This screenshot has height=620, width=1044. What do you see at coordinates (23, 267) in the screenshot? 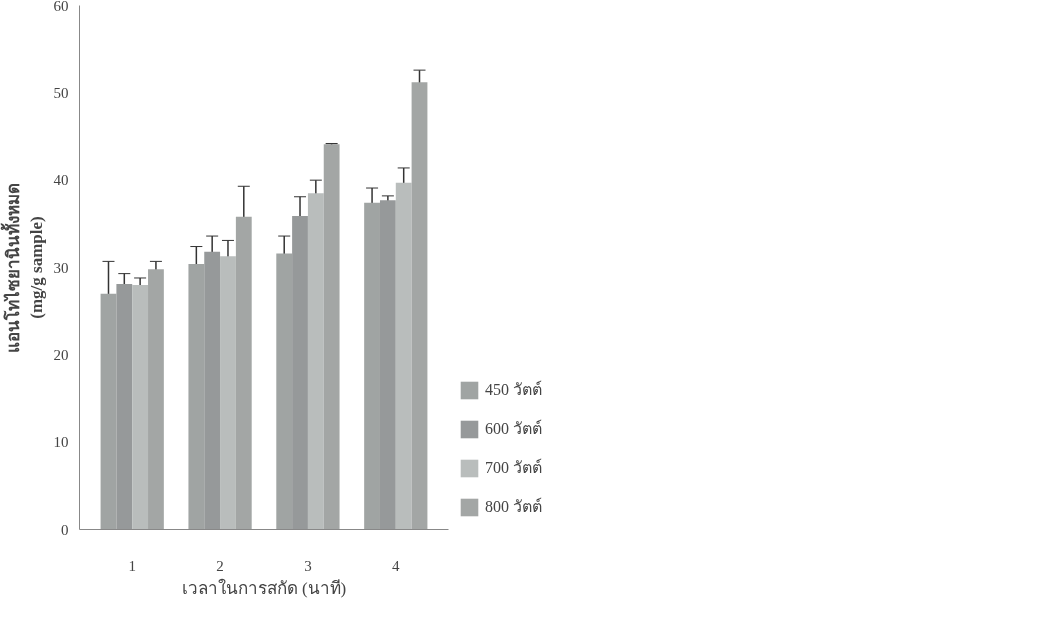
I see `y-axis-title: แอนโทไซยานินทั้งหมด (mg/g sample)` at bounding box center [23, 267].